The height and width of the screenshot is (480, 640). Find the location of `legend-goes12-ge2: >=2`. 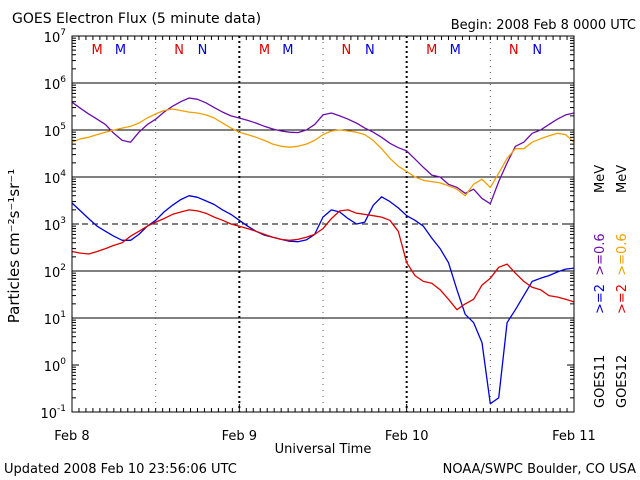

legend-goes12-ge2: >=2 is located at coordinates (622, 299).